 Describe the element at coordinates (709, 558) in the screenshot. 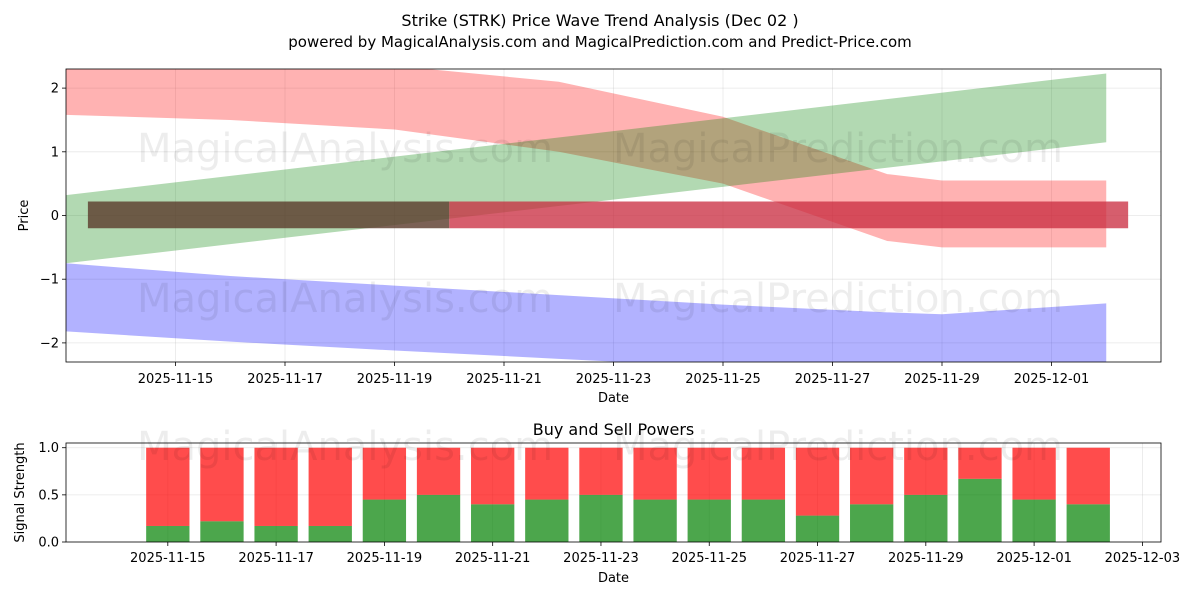

I see `bottom-xtick-label-5: 2025-11-25` at that location.